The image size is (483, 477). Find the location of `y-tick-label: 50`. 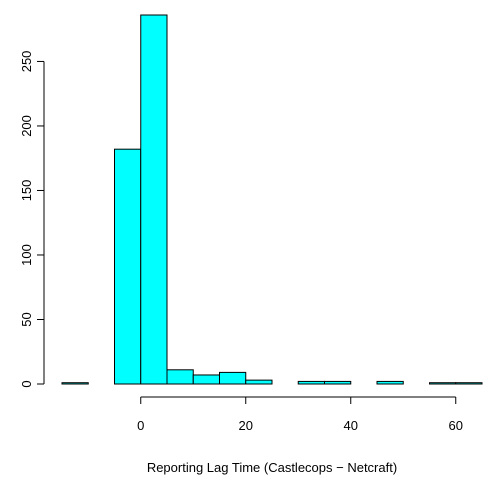

y-tick-label: 50 is located at coordinates (26, 319).